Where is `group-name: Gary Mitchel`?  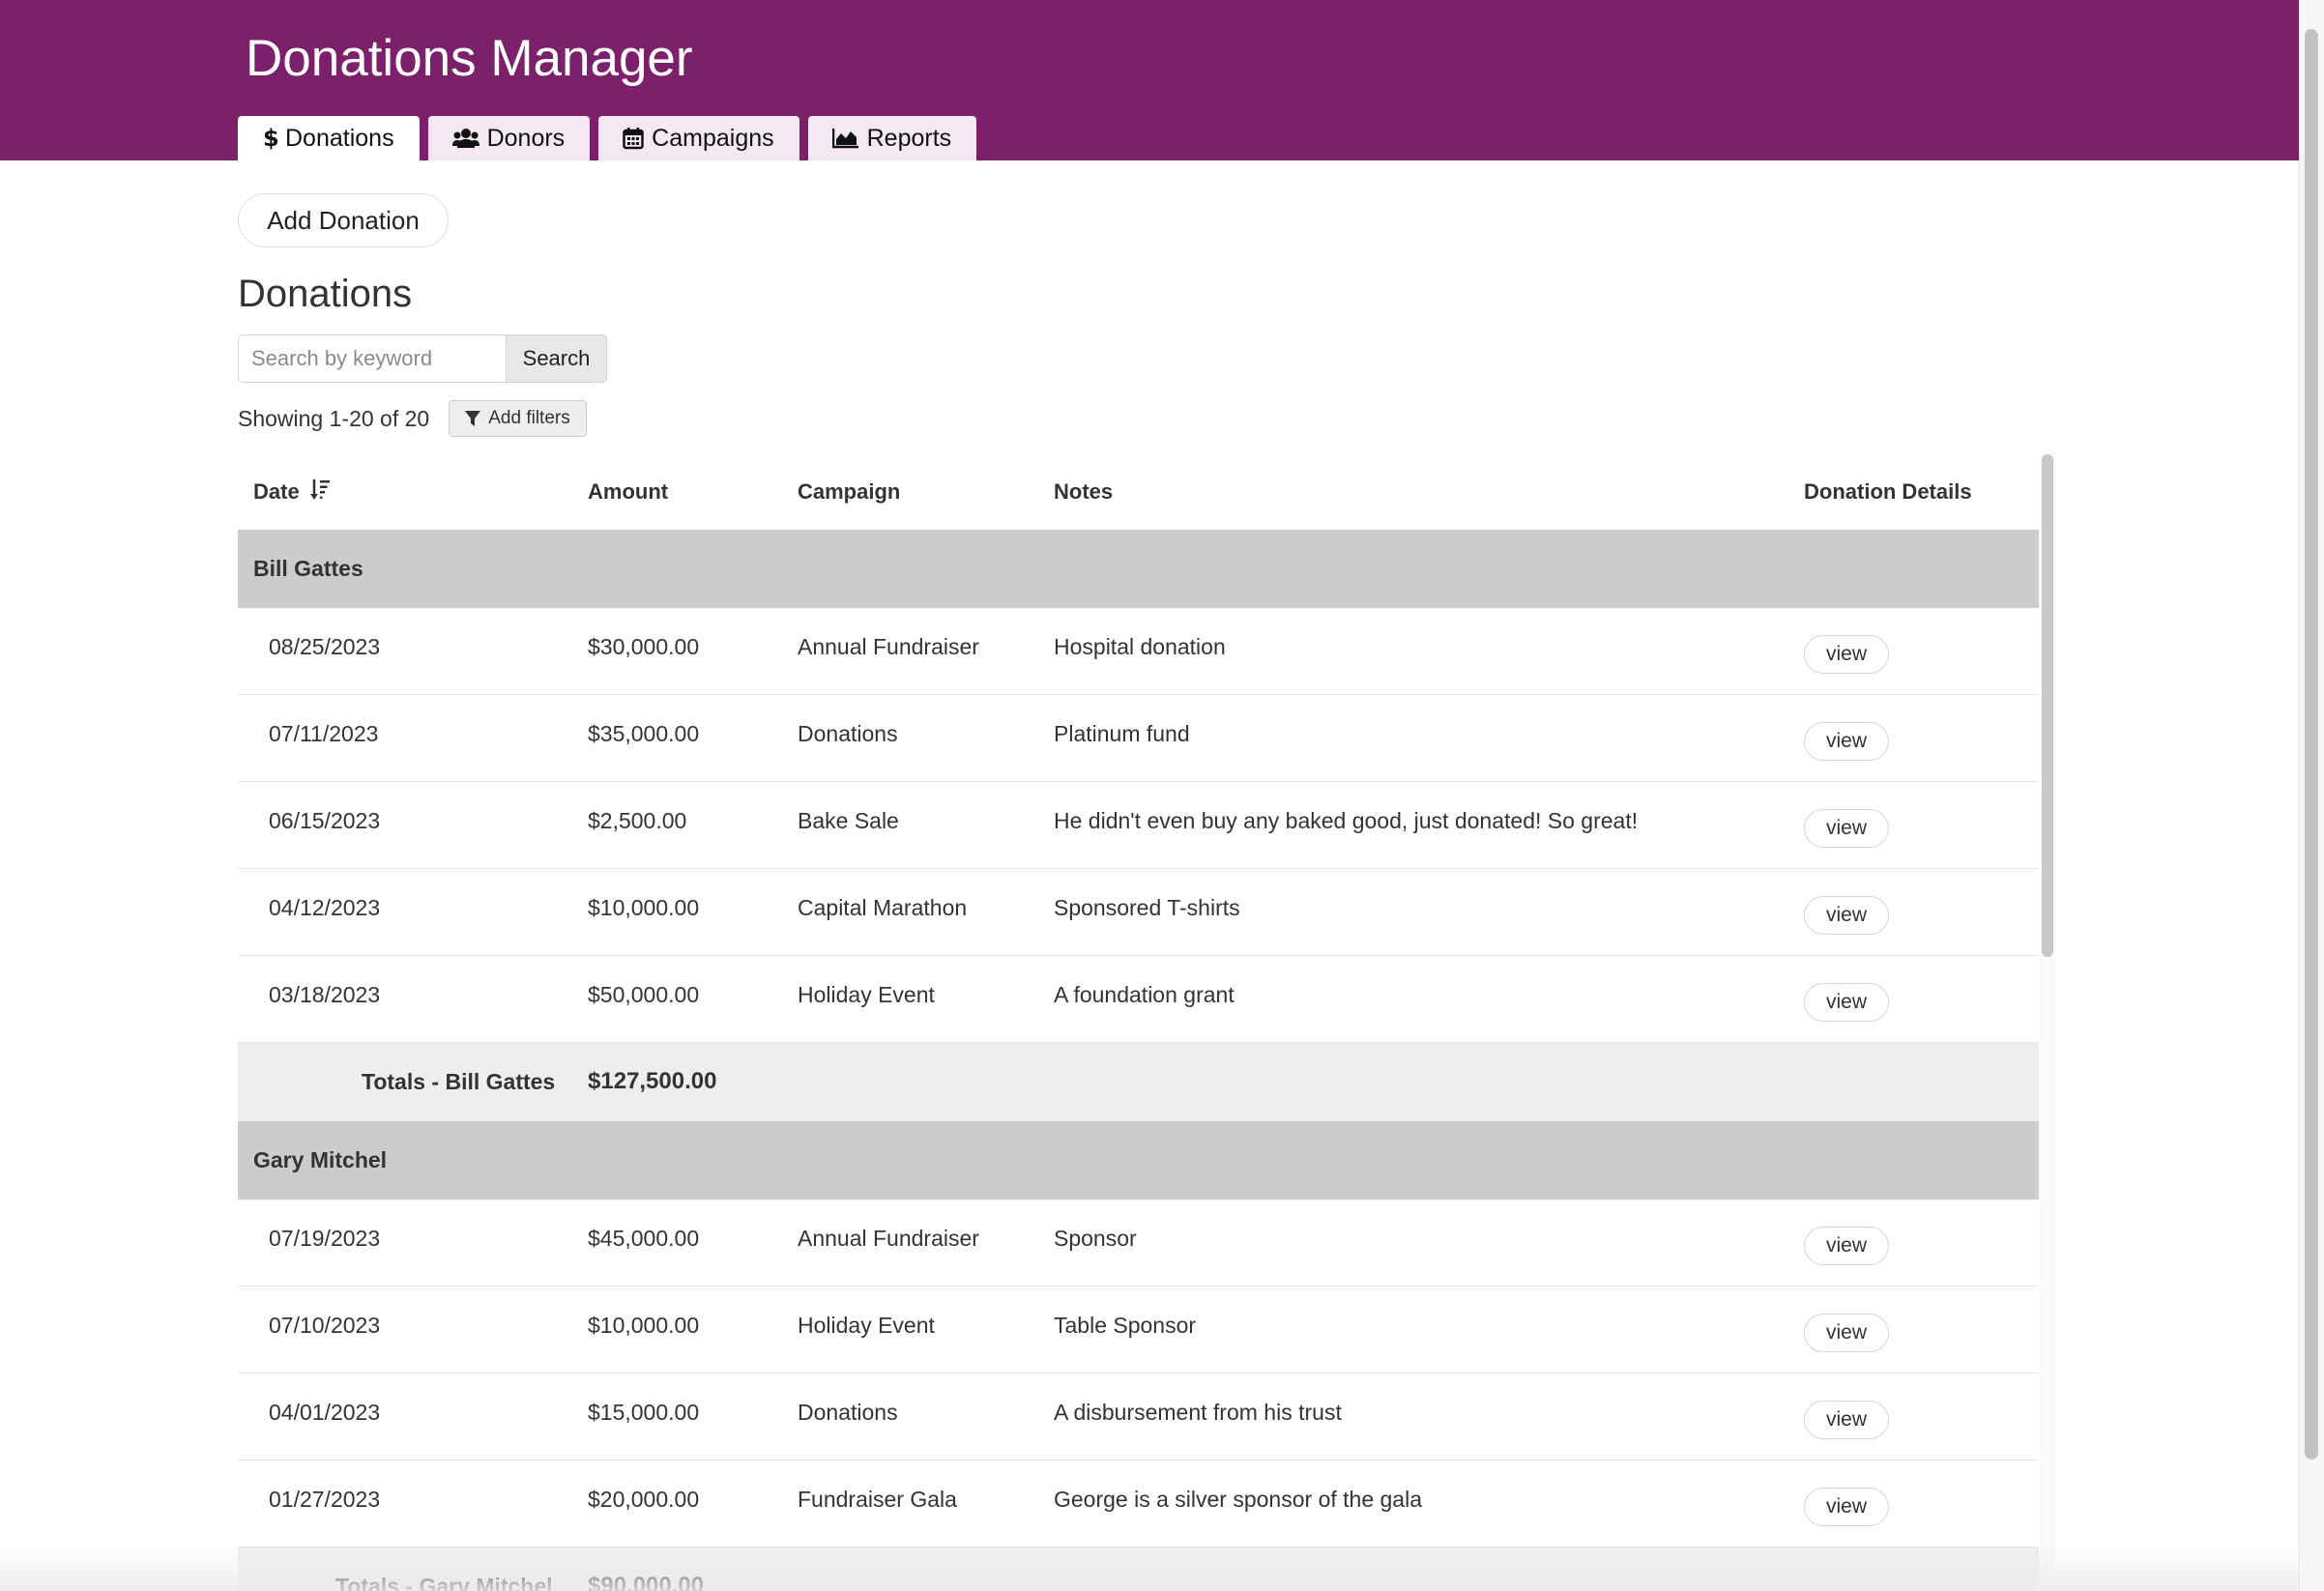
group-name: Gary Mitchel is located at coordinates (320, 1159).